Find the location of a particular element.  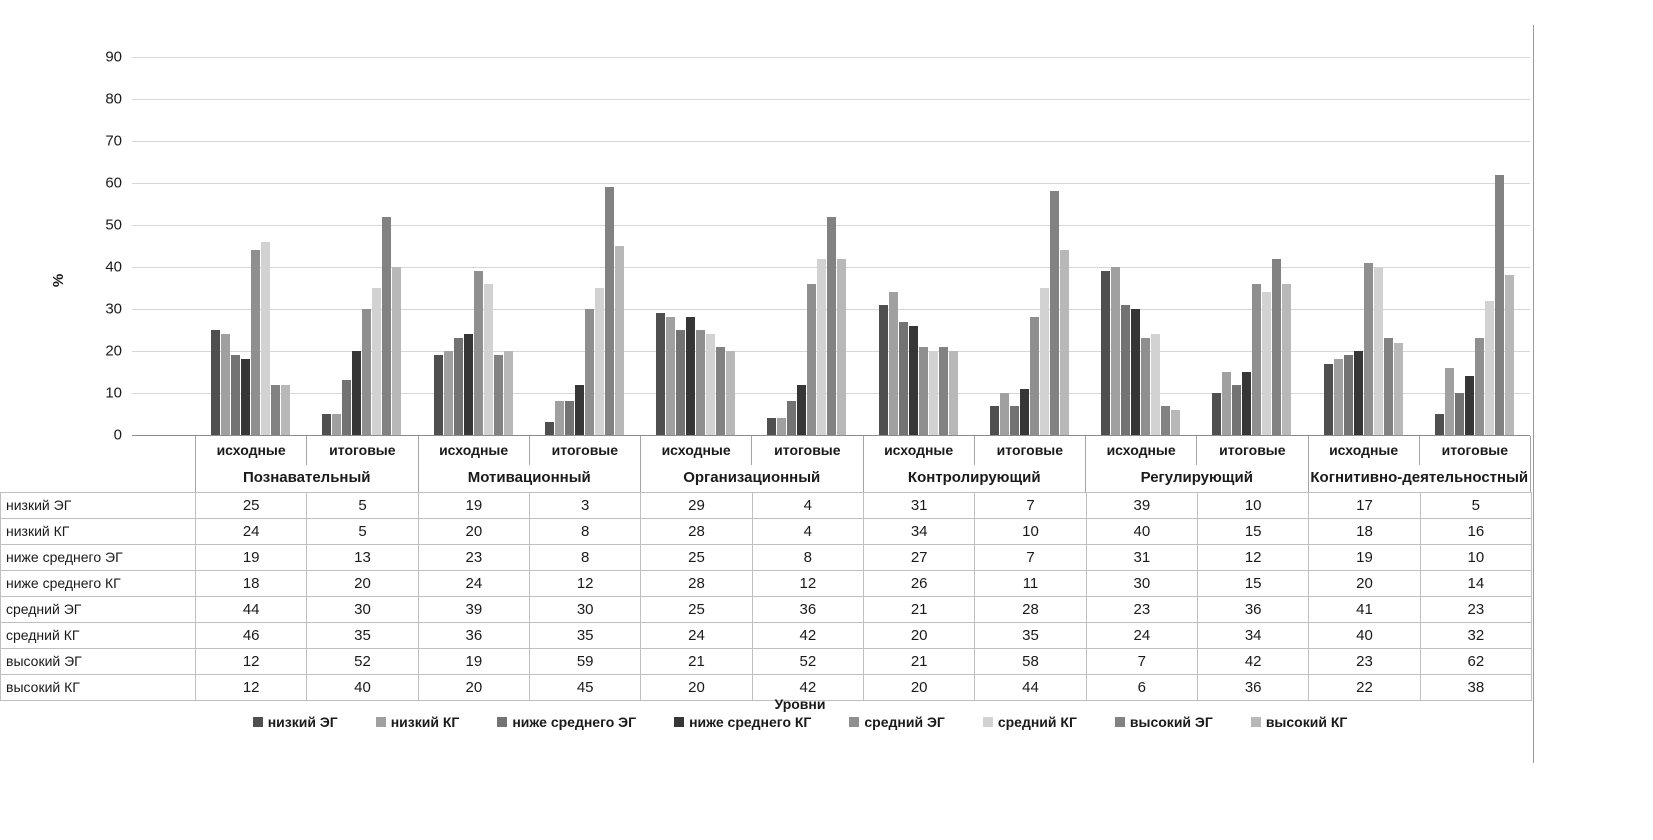

table-cell: 28 is located at coordinates (697, 584).